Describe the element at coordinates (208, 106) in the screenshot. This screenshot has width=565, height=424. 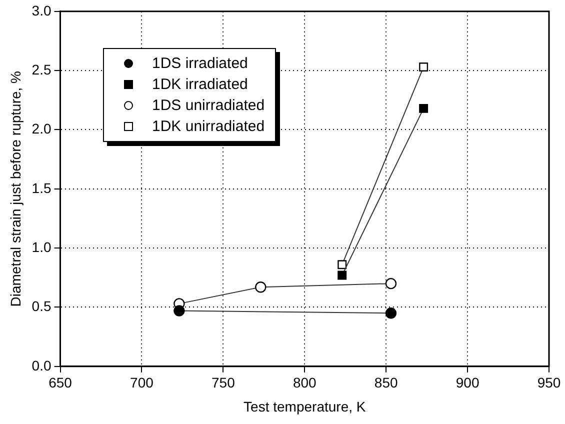
I see `legend-label: 1DS unirradiated` at that location.